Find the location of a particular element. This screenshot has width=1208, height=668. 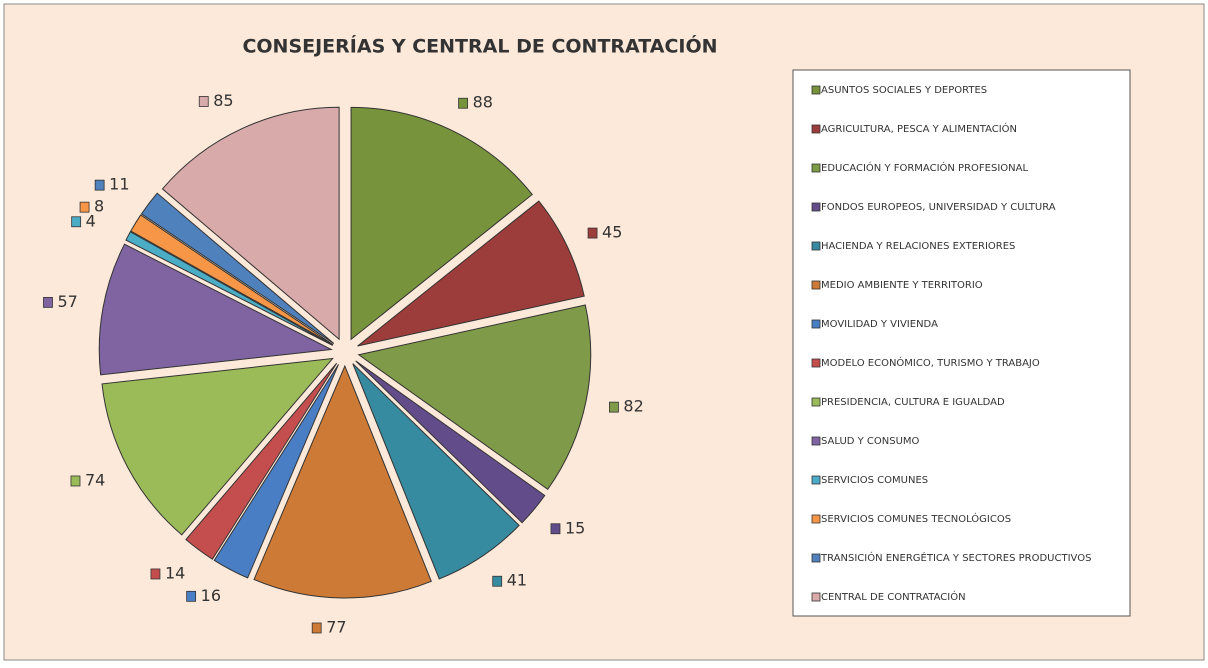

legend-label: MODELO ECONÓMICO, TURISMO Y TRABAJO is located at coordinates (930, 362).